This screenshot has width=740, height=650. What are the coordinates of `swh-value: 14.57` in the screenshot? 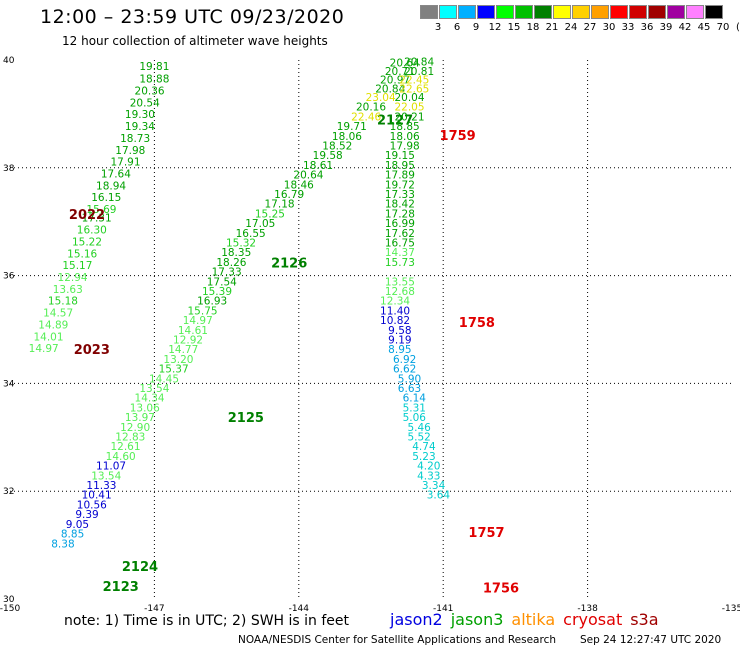 It's located at (58, 314).